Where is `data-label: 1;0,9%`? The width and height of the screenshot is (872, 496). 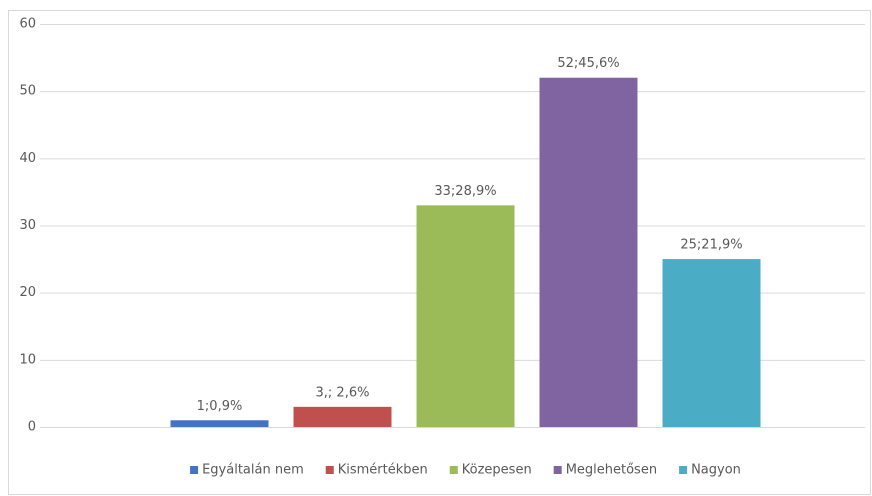
data-label: 1;0,9% is located at coordinates (220, 406).